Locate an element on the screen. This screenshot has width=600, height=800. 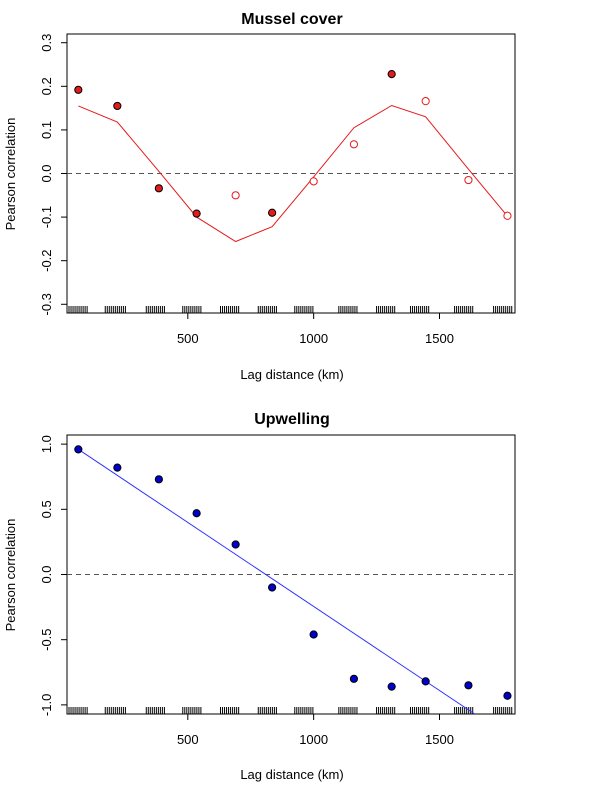
y-tick-label: -0.3 is located at coordinates (46, 304).